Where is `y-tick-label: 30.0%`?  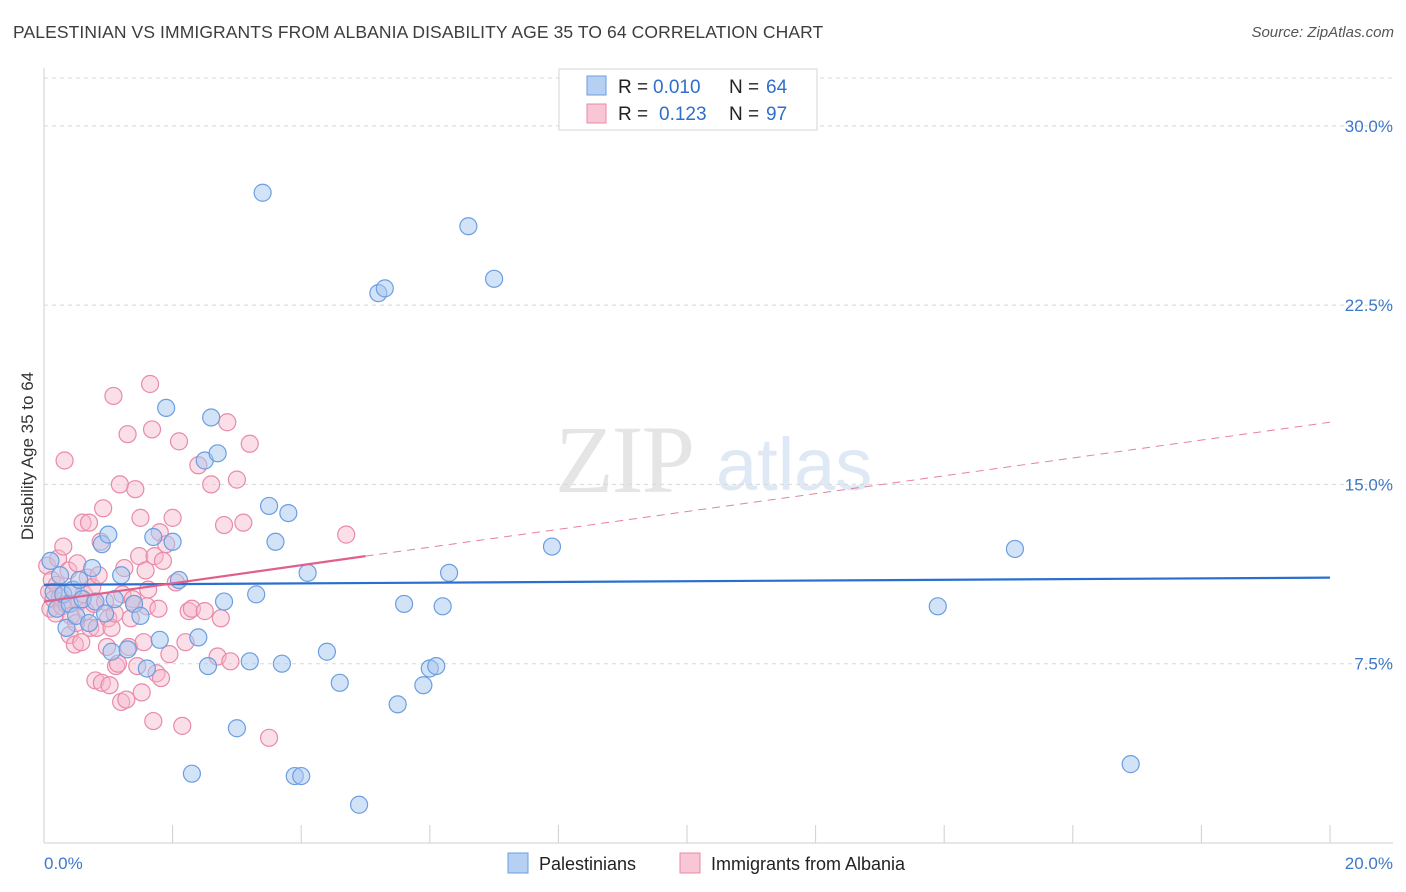 y-tick-label: 30.0% is located at coordinates (1369, 126).